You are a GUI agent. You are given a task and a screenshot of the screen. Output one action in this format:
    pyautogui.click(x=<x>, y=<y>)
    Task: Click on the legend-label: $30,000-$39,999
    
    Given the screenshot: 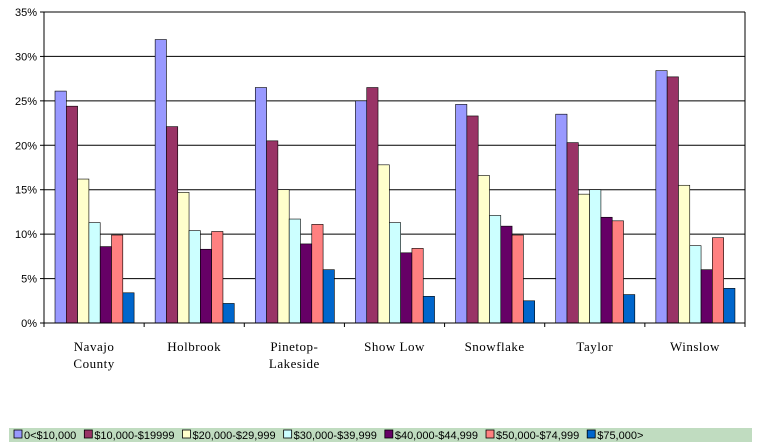 What is the action you would take?
    pyautogui.click(x=335, y=436)
    